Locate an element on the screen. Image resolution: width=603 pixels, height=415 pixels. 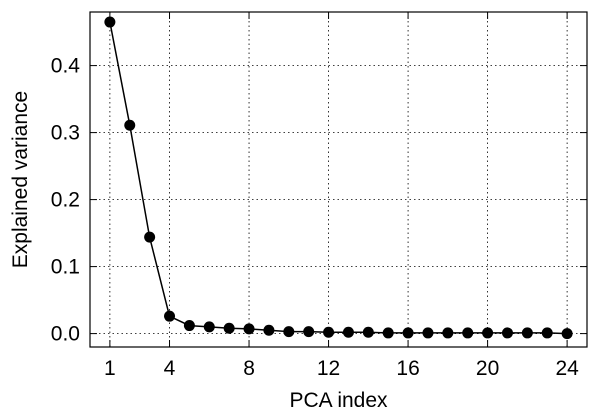
x-tick-label: 16 is located at coordinates (407, 368).